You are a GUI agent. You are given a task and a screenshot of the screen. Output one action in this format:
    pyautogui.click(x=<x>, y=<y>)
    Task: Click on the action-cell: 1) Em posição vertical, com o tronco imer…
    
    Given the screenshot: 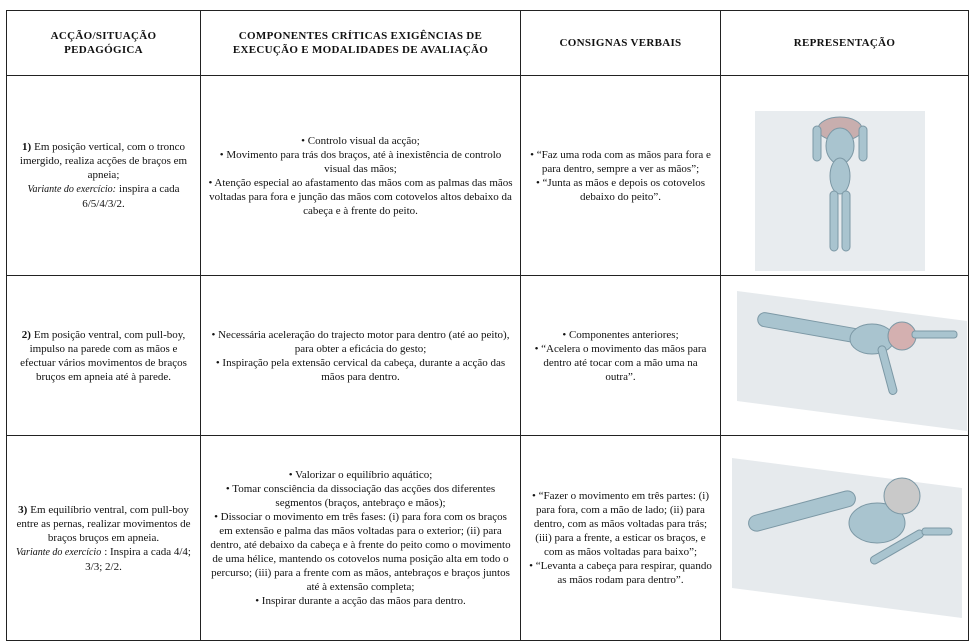 What is the action you would take?
    pyautogui.click(x=103, y=175)
    